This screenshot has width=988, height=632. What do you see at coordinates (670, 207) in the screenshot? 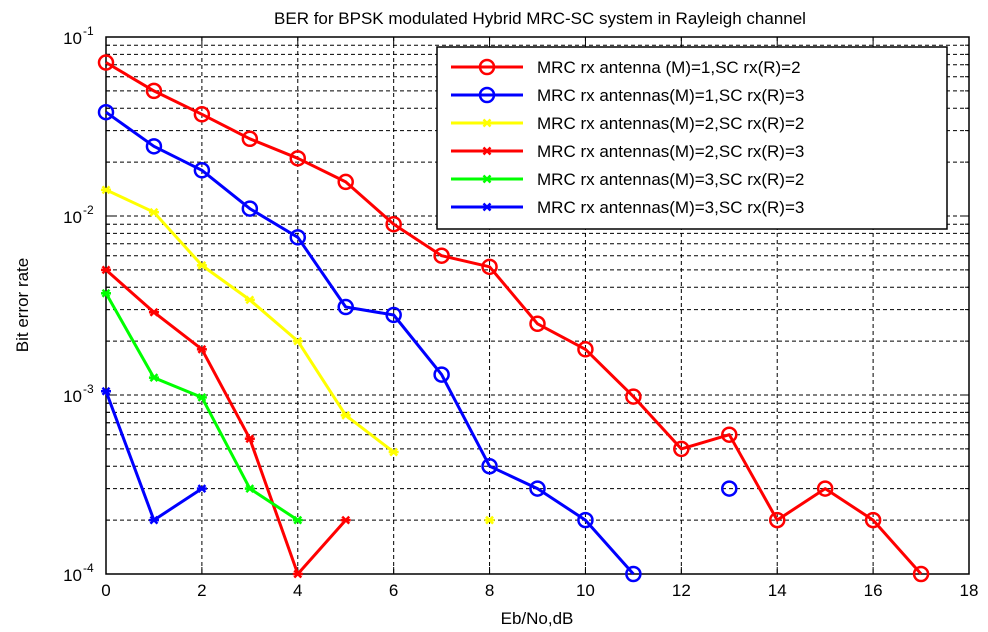
I see `legend-label: MRC rx antennas(M)=3,SC rx(R)=3` at bounding box center [670, 207].